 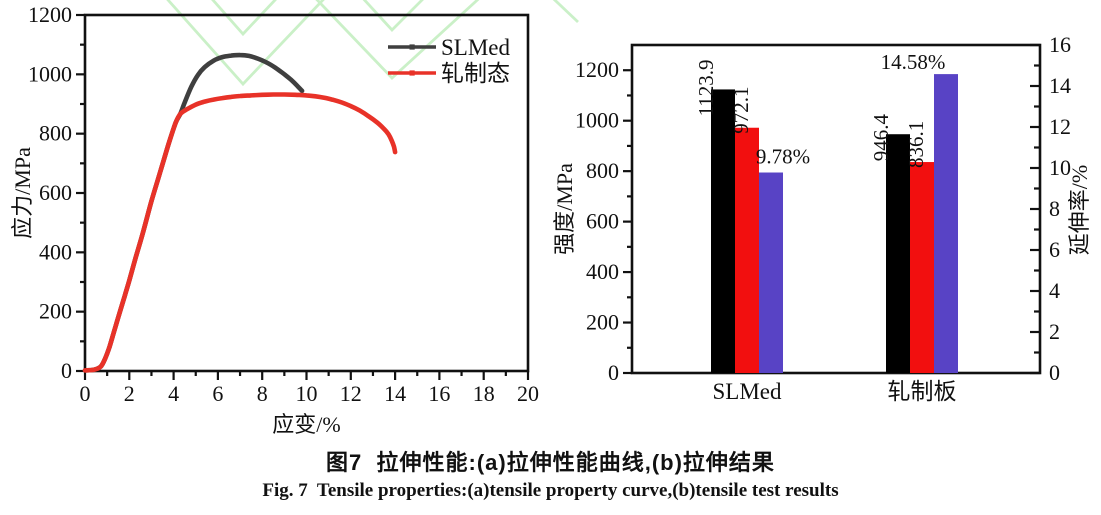 What do you see at coordinates (50, 14) in the screenshot?
I see `y-tick-label: 1200` at bounding box center [50, 14].